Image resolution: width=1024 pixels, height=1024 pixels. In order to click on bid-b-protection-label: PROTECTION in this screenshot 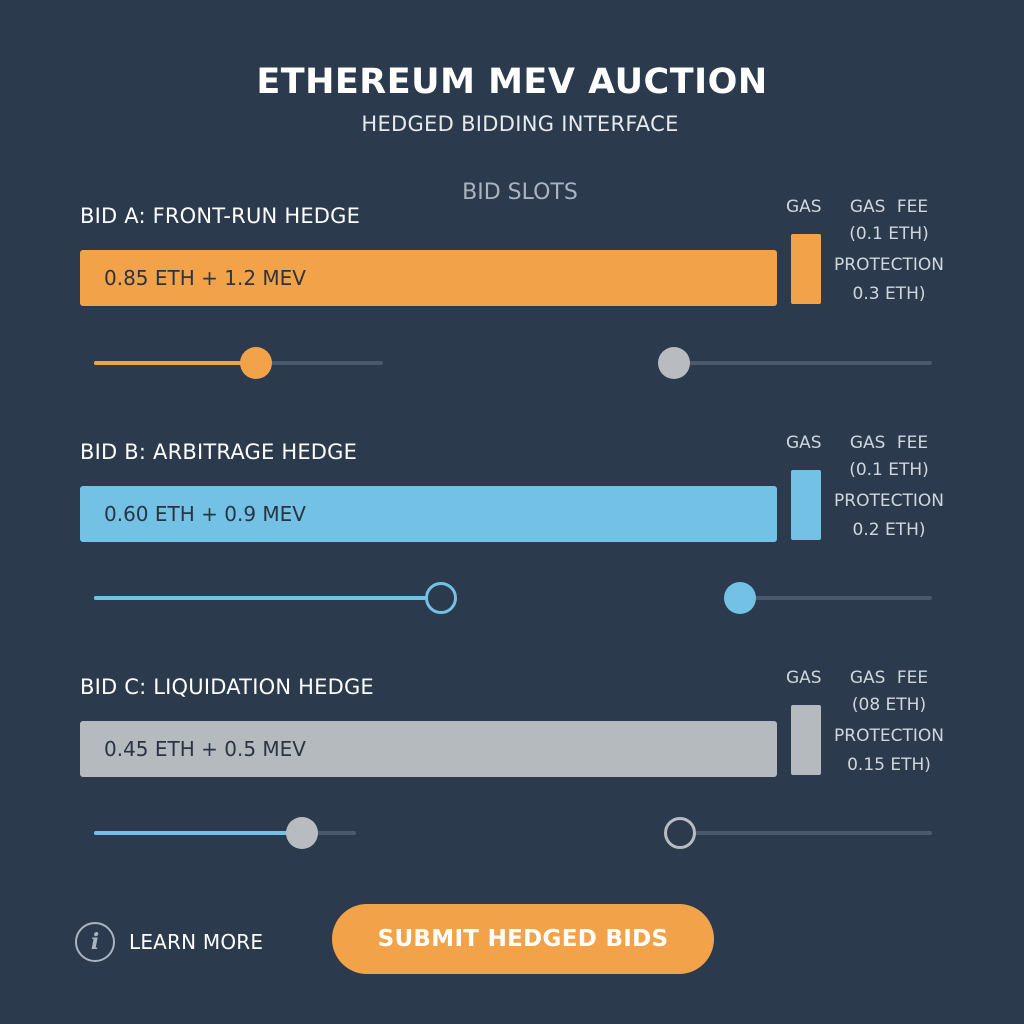, I will do `click(889, 501)`.